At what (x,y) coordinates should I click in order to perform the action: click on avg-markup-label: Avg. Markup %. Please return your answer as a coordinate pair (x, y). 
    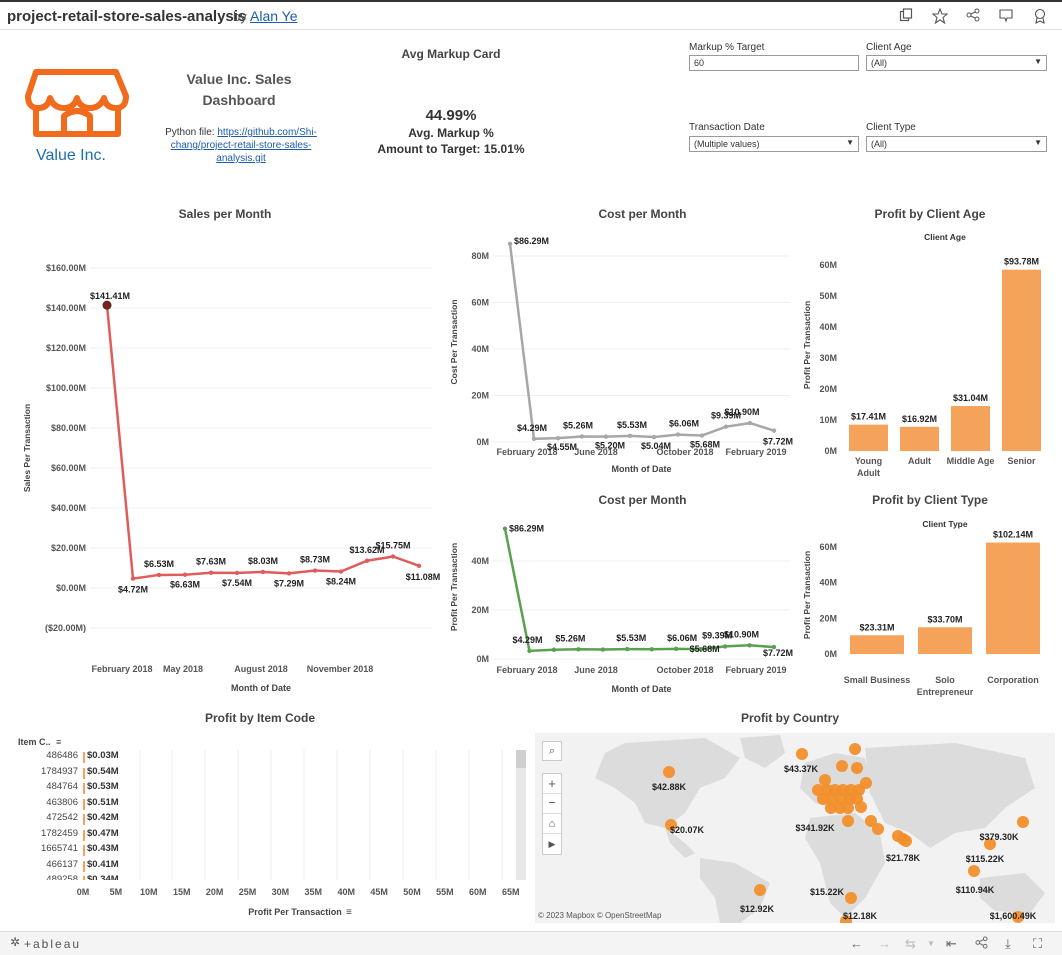
    Looking at the image, I should click on (451, 133).